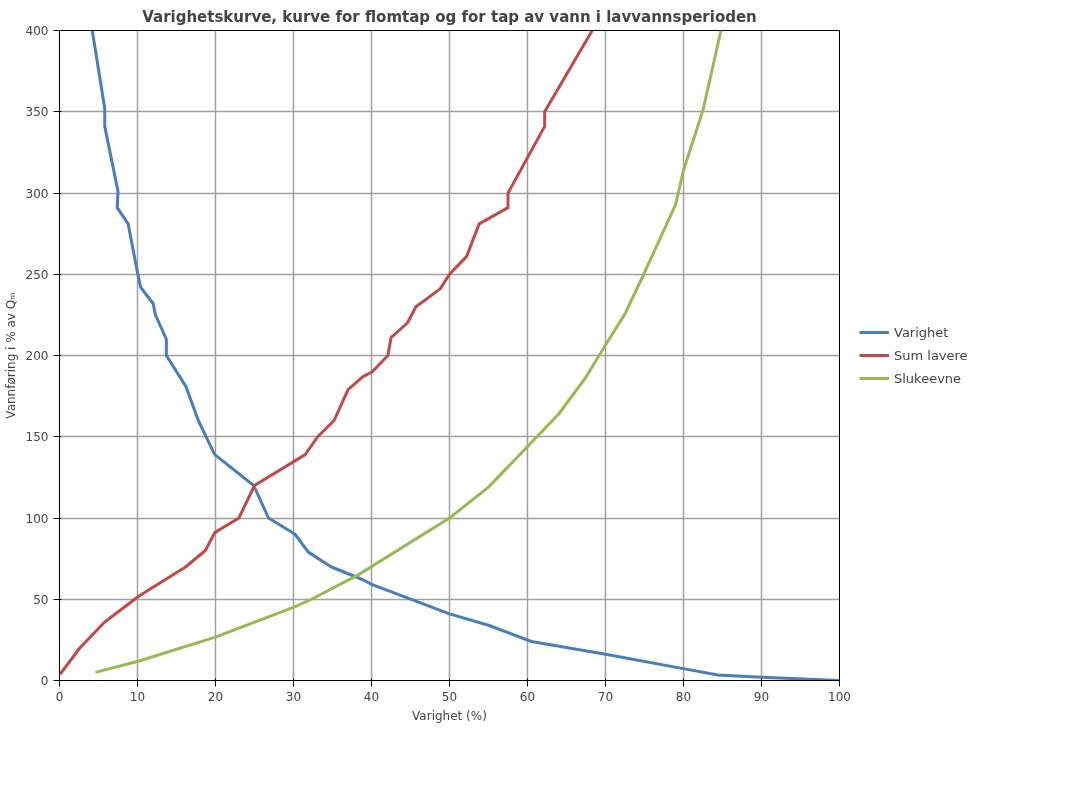  What do you see at coordinates (37, 31) in the screenshot?
I see `y-tick-label: 400` at bounding box center [37, 31].